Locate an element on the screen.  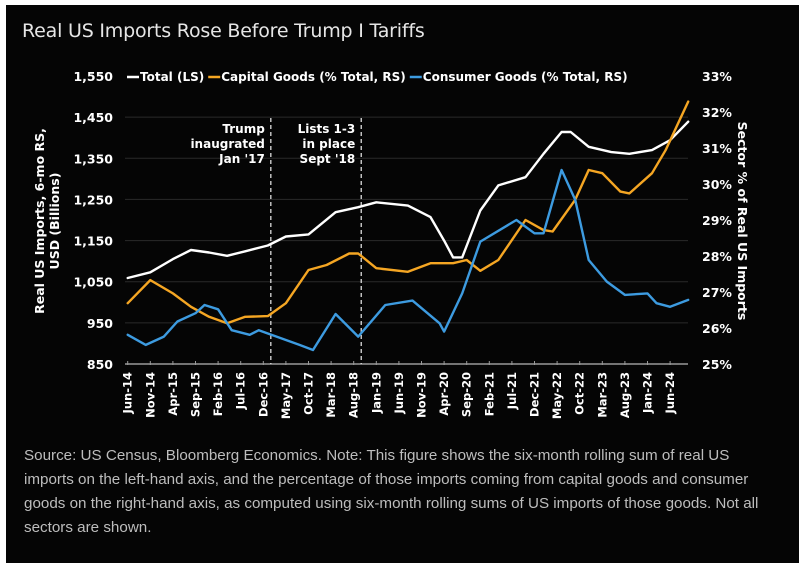
legend-label: Consumer Goods (% Total, RS) is located at coordinates (525, 77).